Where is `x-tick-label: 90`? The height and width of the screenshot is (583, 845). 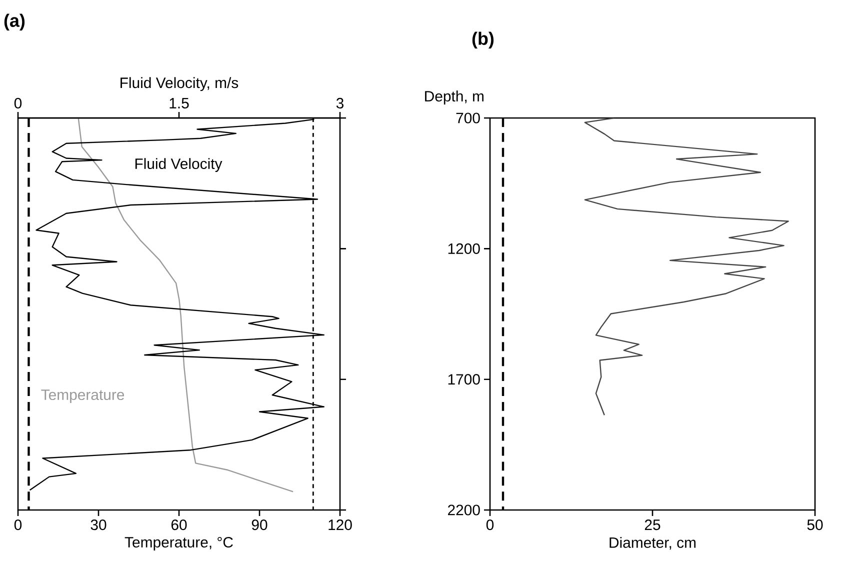 x-tick-label: 90 is located at coordinates (260, 525).